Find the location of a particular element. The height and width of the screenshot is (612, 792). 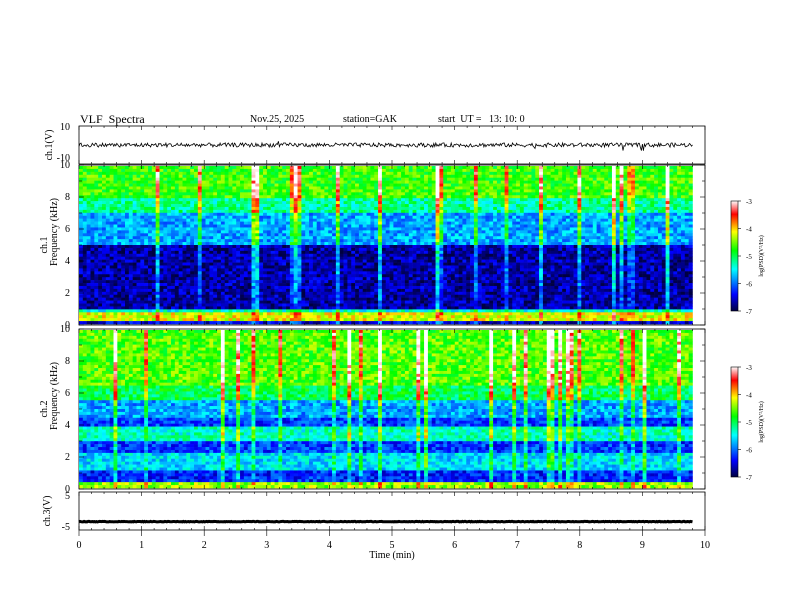

ch3-wave-frame is located at coordinates (392, 511).